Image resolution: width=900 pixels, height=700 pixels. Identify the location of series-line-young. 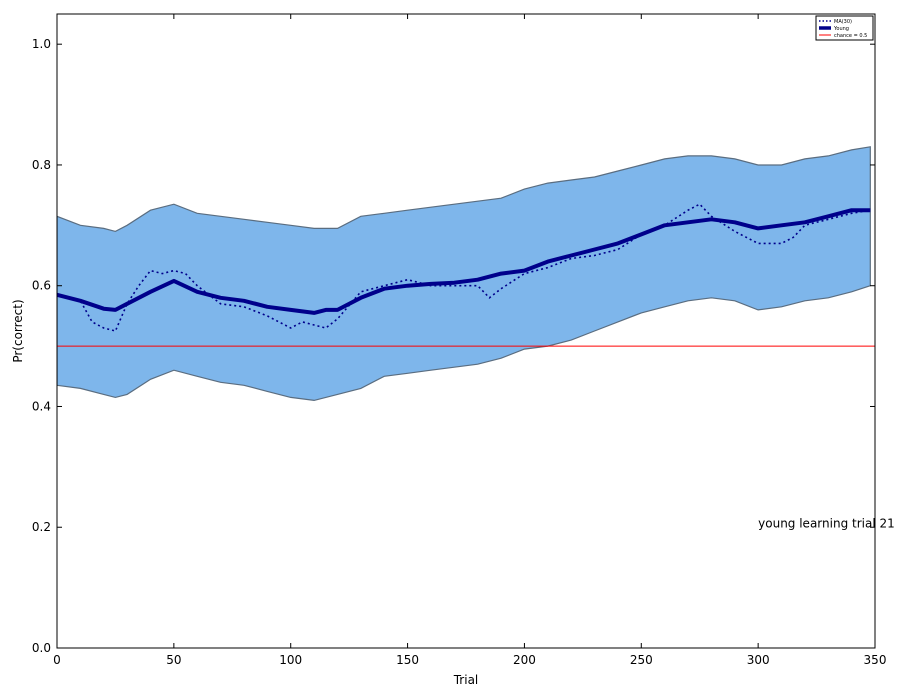
(464, 261).